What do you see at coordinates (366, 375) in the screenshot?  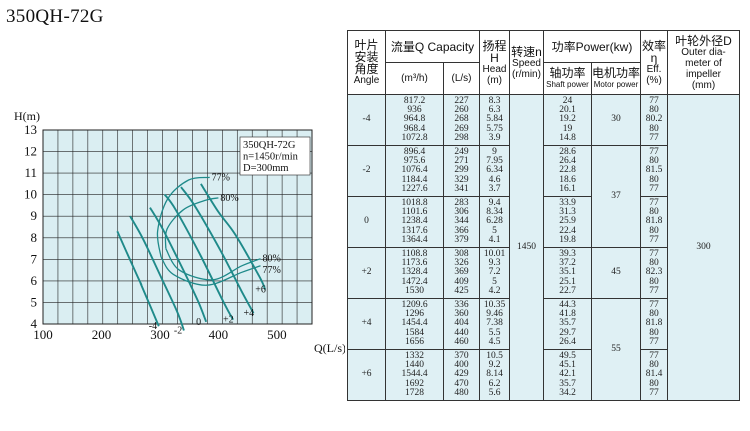 I see `angle-cell: +6` at bounding box center [366, 375].